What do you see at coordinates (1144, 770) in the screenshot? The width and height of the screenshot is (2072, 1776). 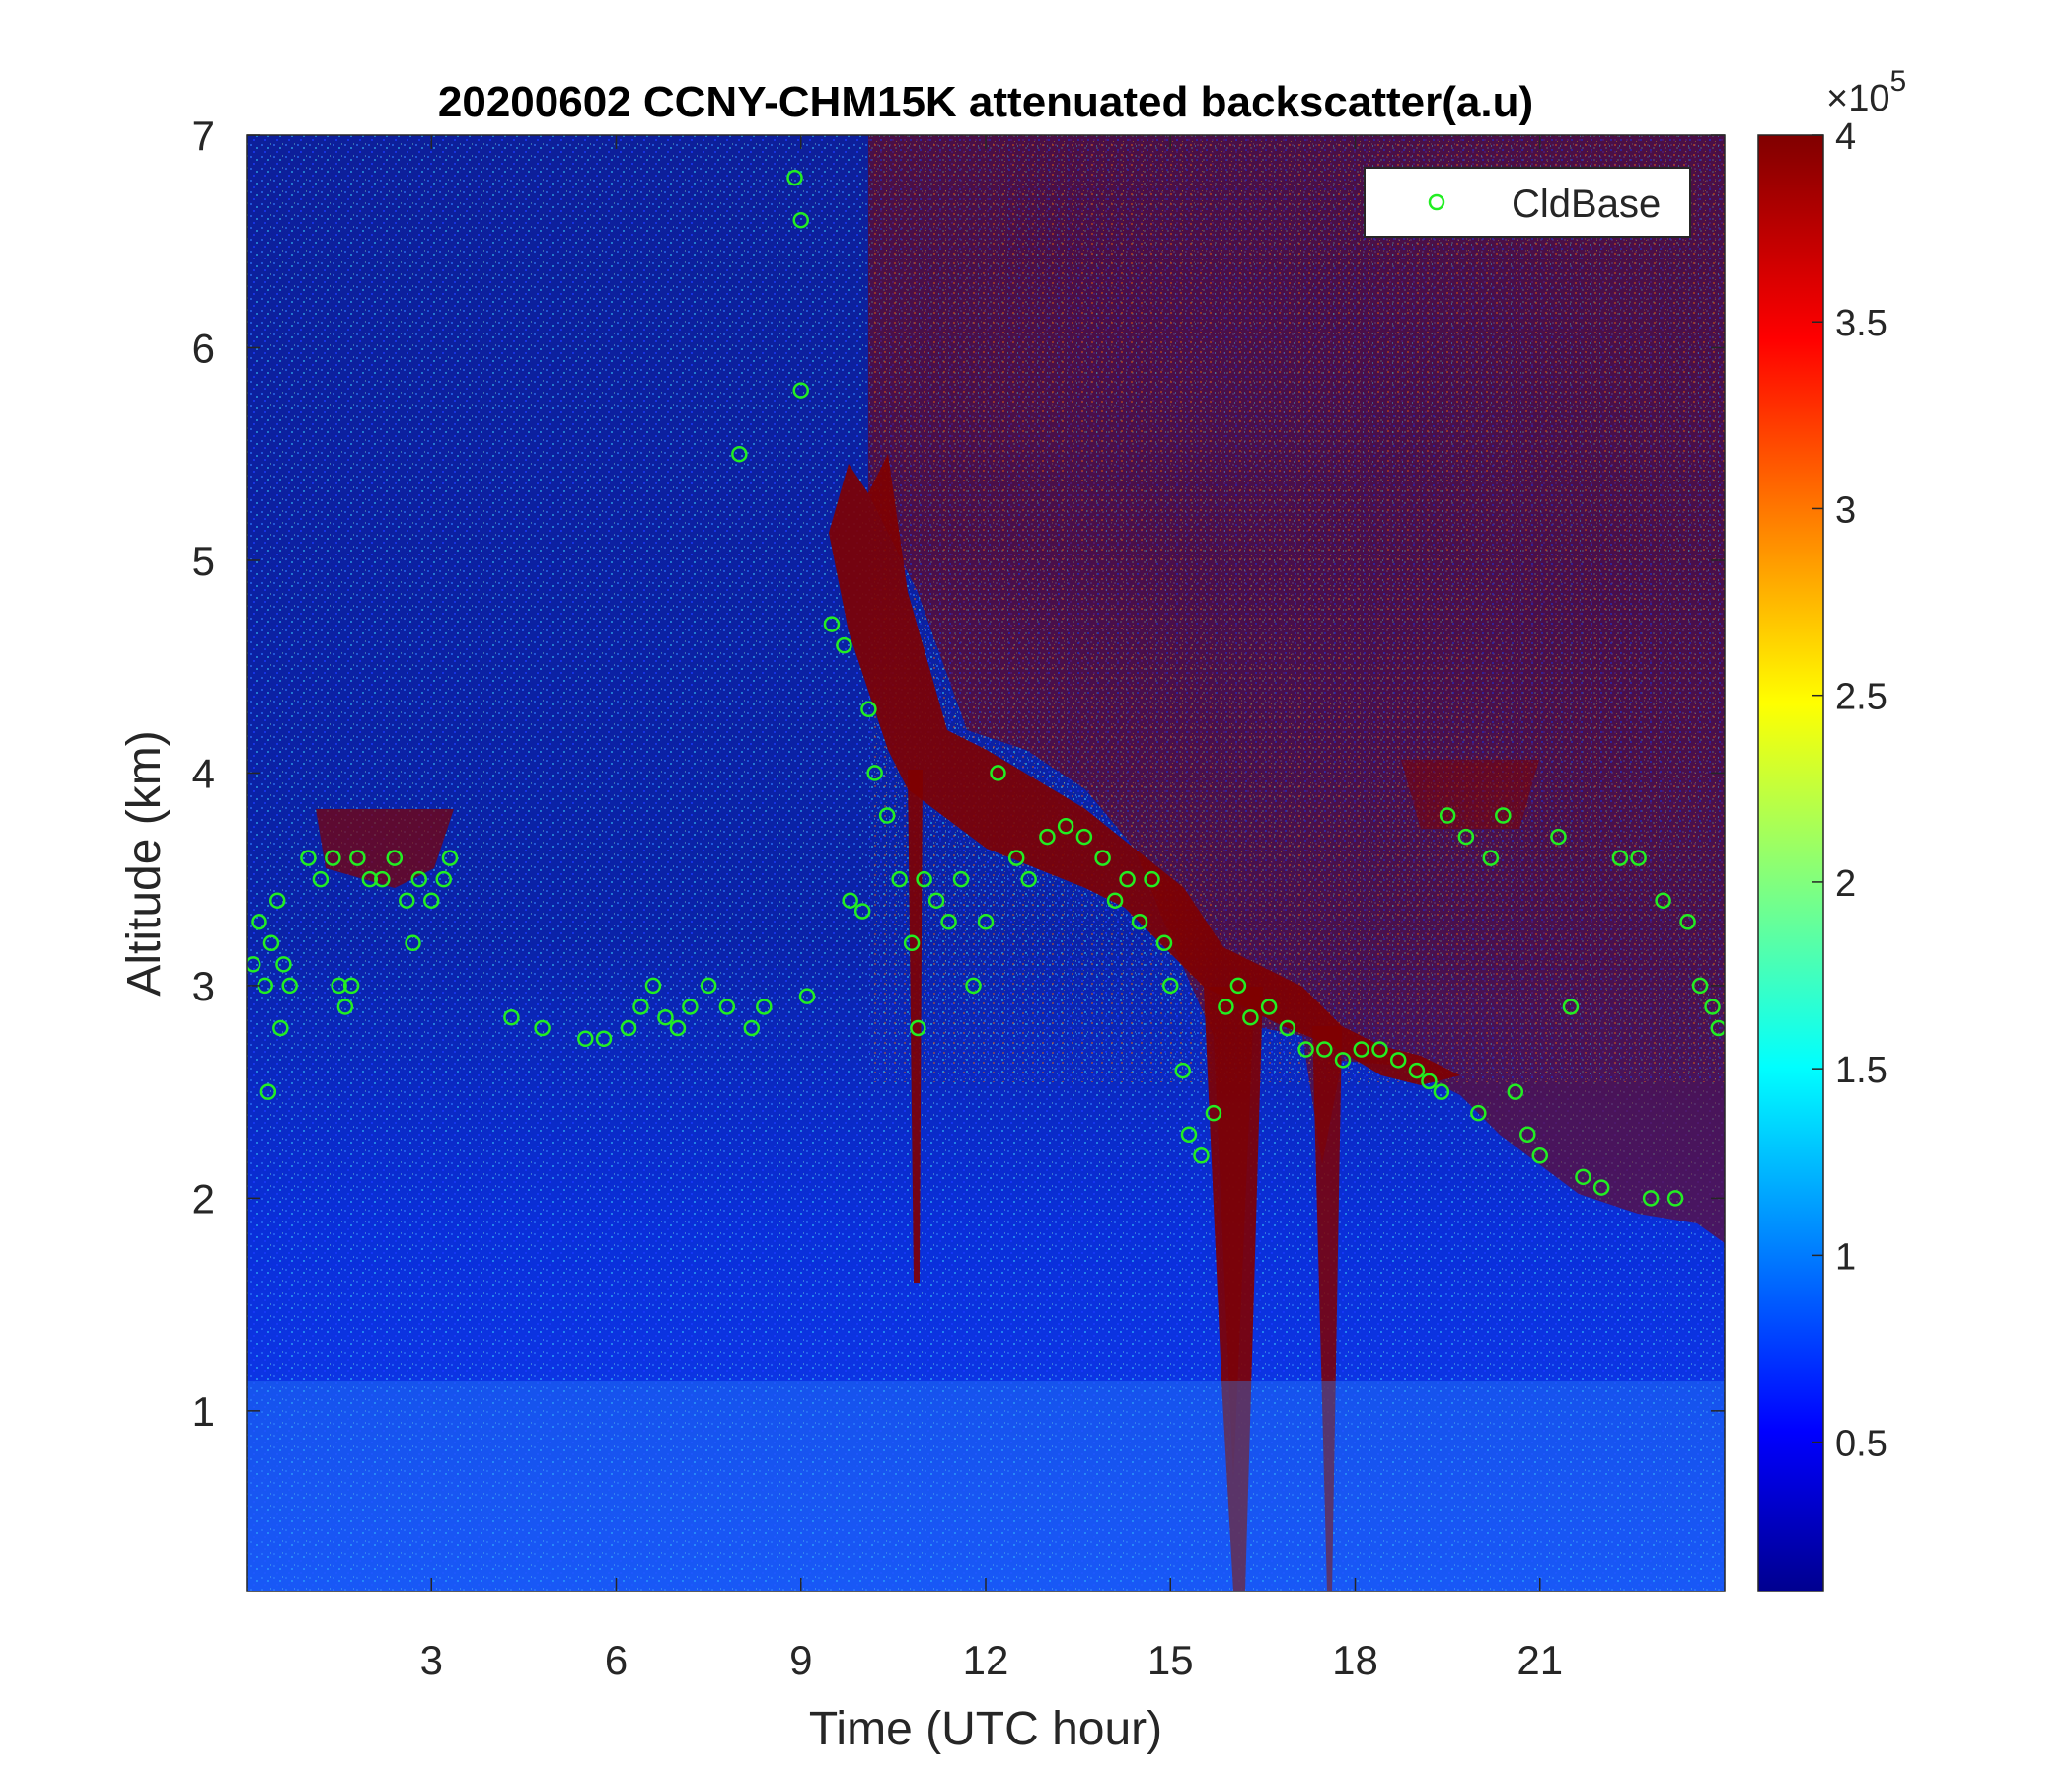 I see `cloud-band-main` at bounding box center [1144, 770].